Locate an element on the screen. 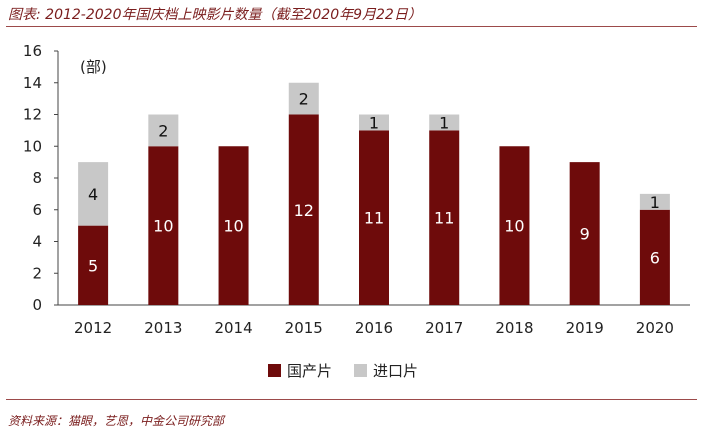  data-label: 12 is located at coordinates (304, 210).